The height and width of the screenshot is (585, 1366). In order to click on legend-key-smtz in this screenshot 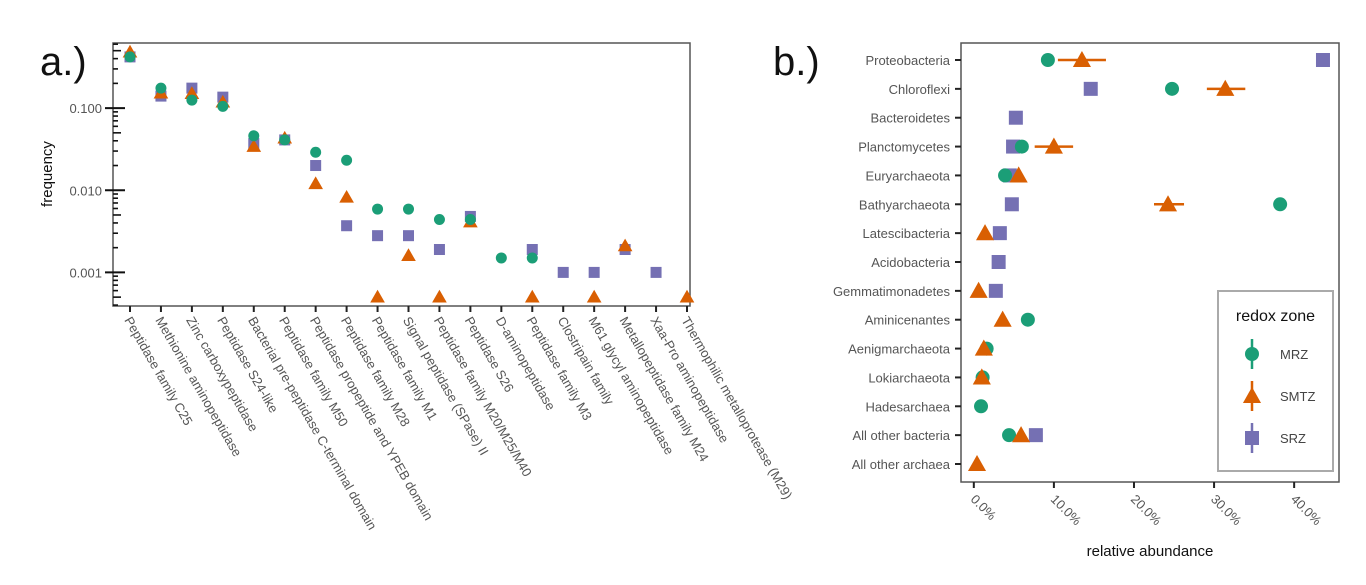, I will do `click(1252, 395)`.